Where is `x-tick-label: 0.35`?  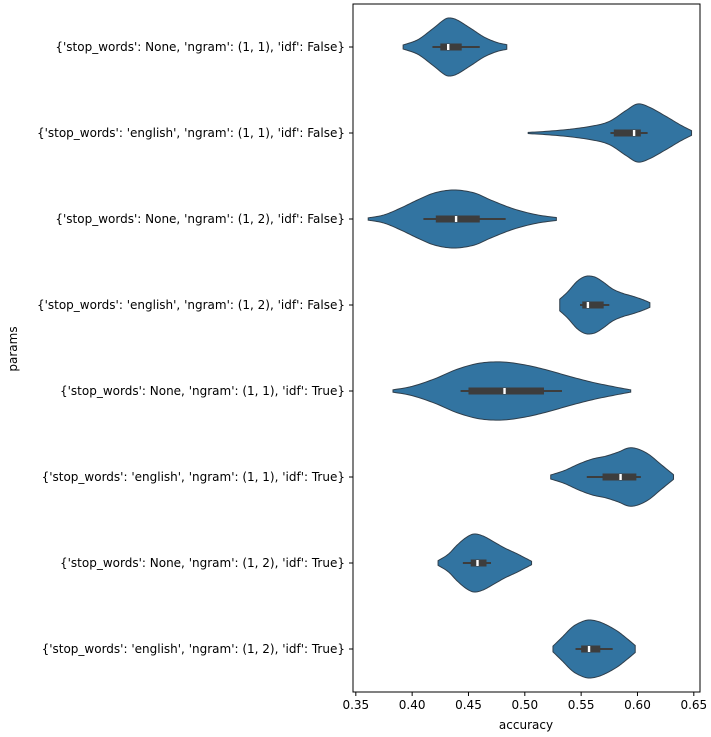
x-tick-label: 0.35 is located at coordinates (355, 705).